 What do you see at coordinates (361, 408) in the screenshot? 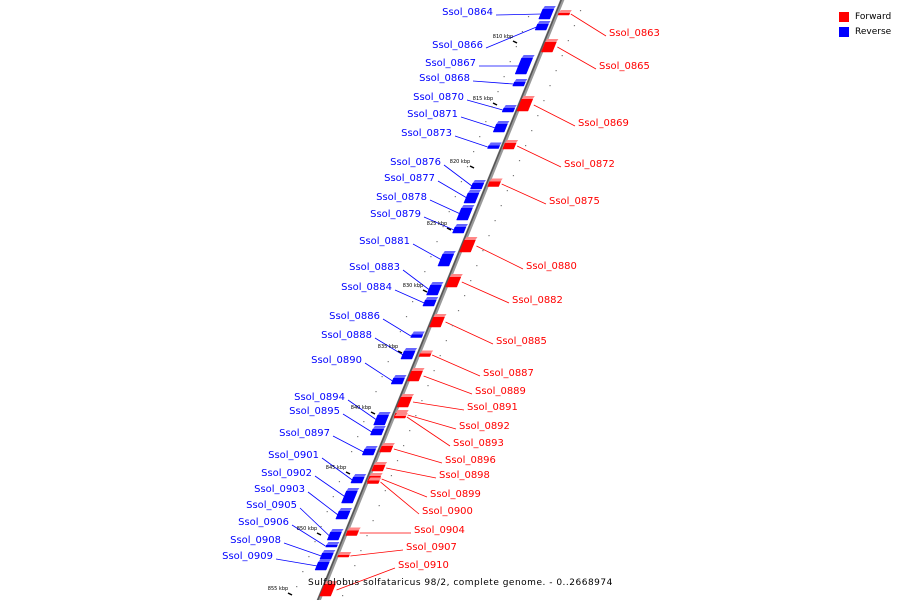
I see `tick-label: 840 kbp` at bounding box center [361, 408].